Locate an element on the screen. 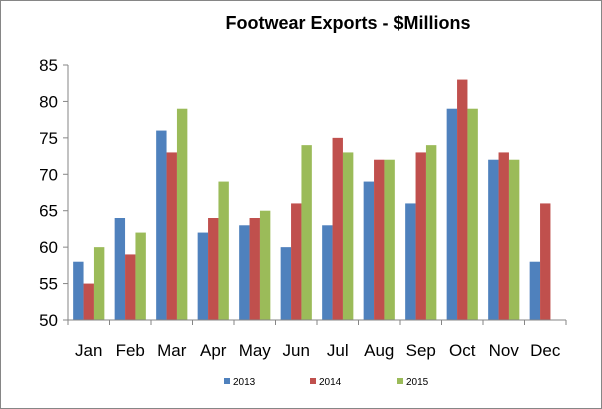 The image size is (602, 409). bar-2013-apr is located at coordinates (203, 276).